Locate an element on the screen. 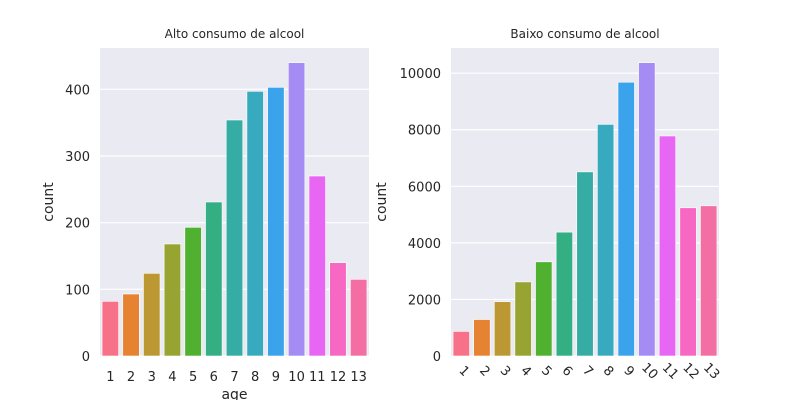 Image resolution: width=800 pixels, height=404 pixels. y-tick-label: 2000 is located at coordinates (424, 300).